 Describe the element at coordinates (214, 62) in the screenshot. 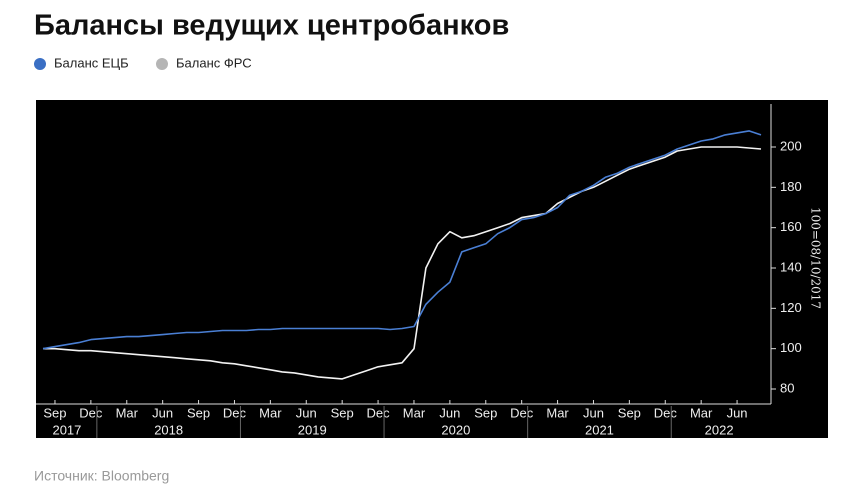

I see `legend-label: Баланс ФРС` at that location.